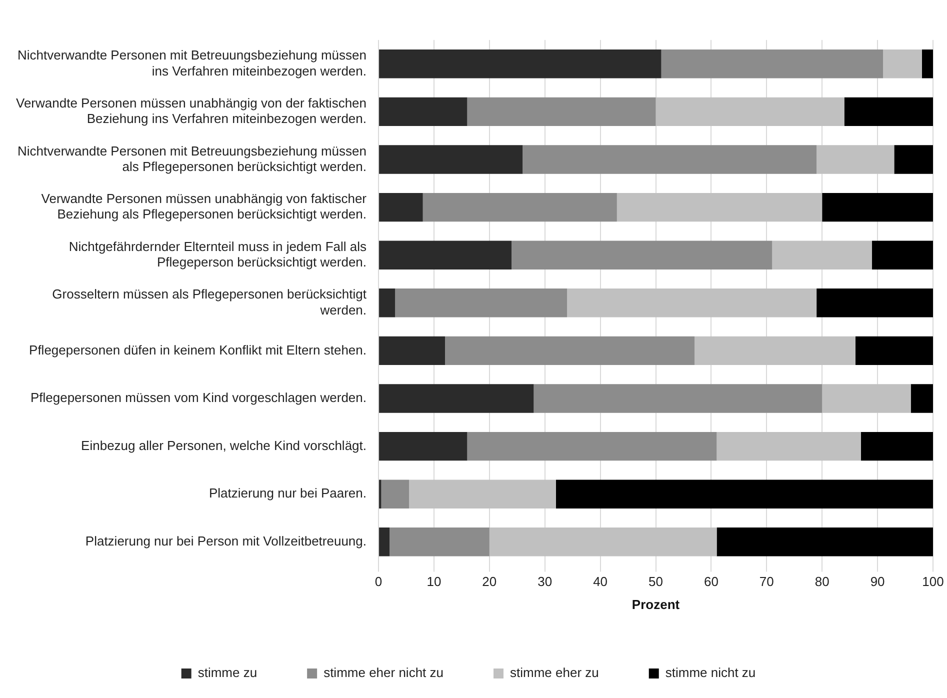 Image resolution: width=947 pixels, height=698 pixels. I want to click on x-tick-label: 60, so click(711, 582).